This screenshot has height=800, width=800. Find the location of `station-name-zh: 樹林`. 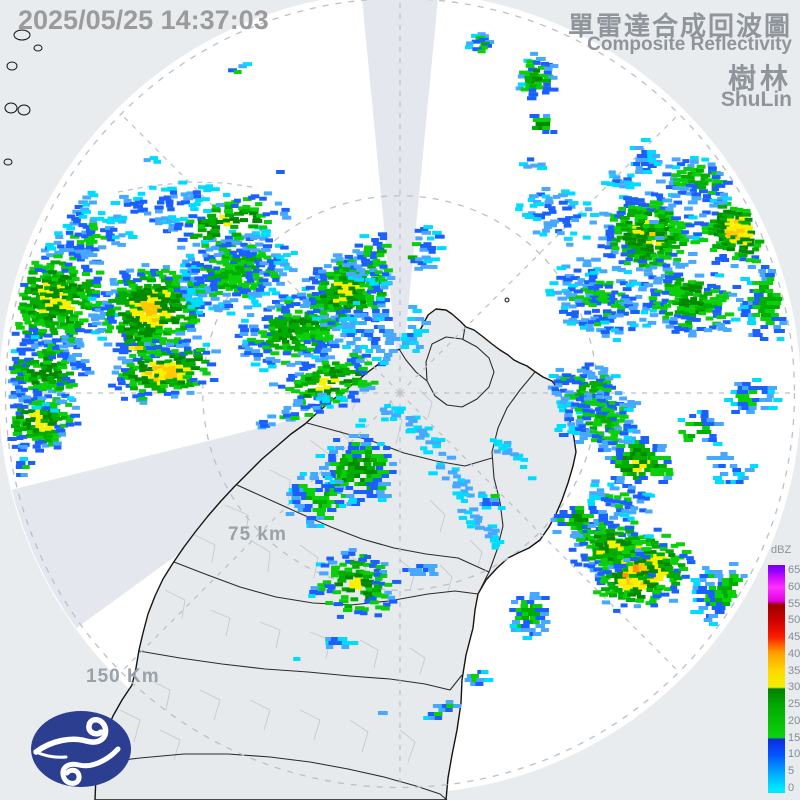

station-name-zh: 樹林 is located at coordinates (759, 78).